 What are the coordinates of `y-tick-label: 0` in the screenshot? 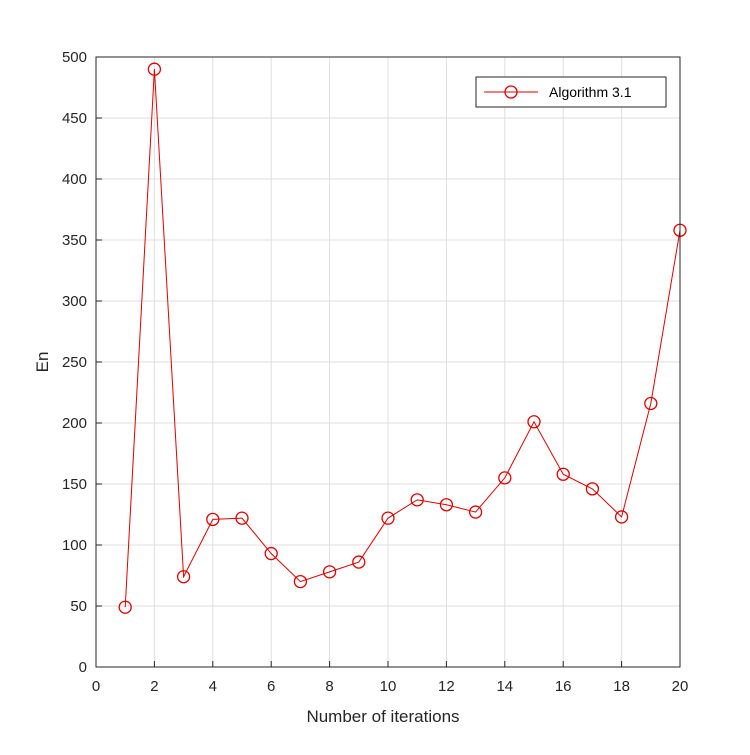 It's located at (83, 667).